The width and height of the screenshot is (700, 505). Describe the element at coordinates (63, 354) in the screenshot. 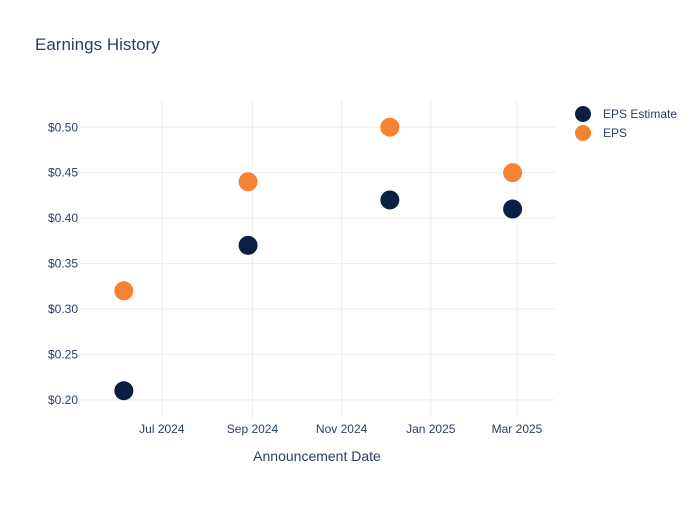

I see `y-tick-label: $0.25` at that location.